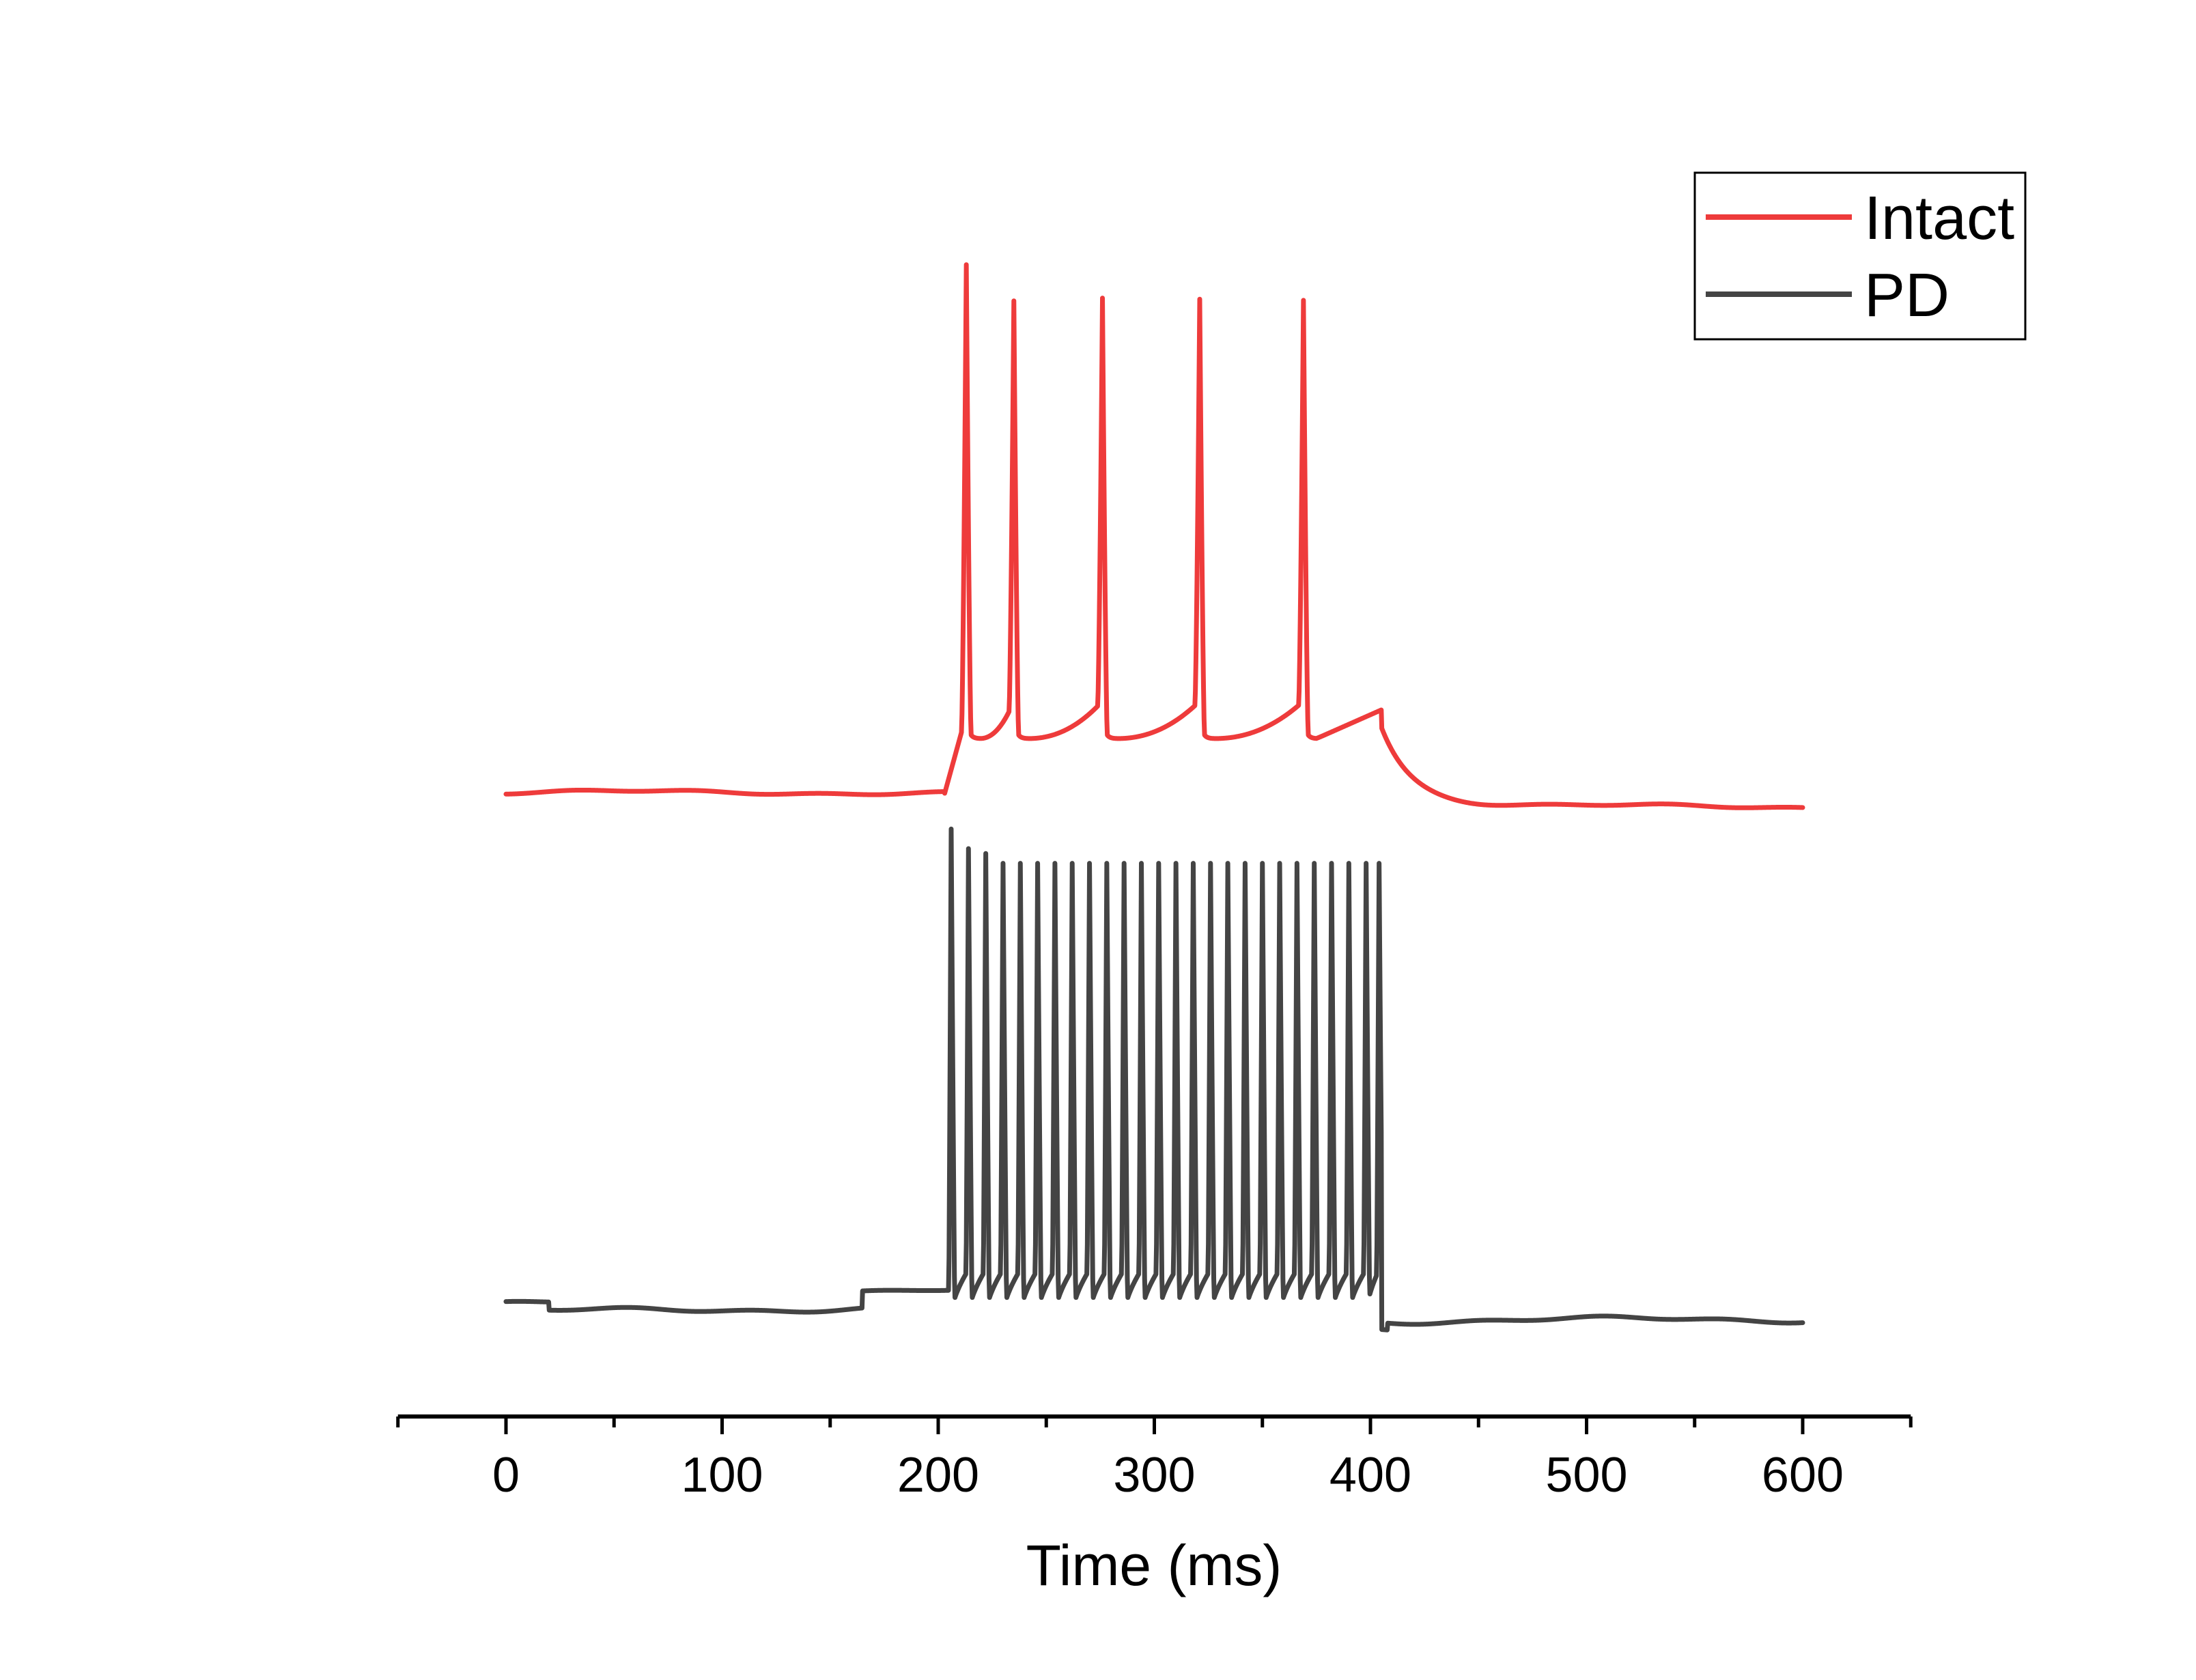  I want to click on legend: Intact PD, so click(1860, 256).